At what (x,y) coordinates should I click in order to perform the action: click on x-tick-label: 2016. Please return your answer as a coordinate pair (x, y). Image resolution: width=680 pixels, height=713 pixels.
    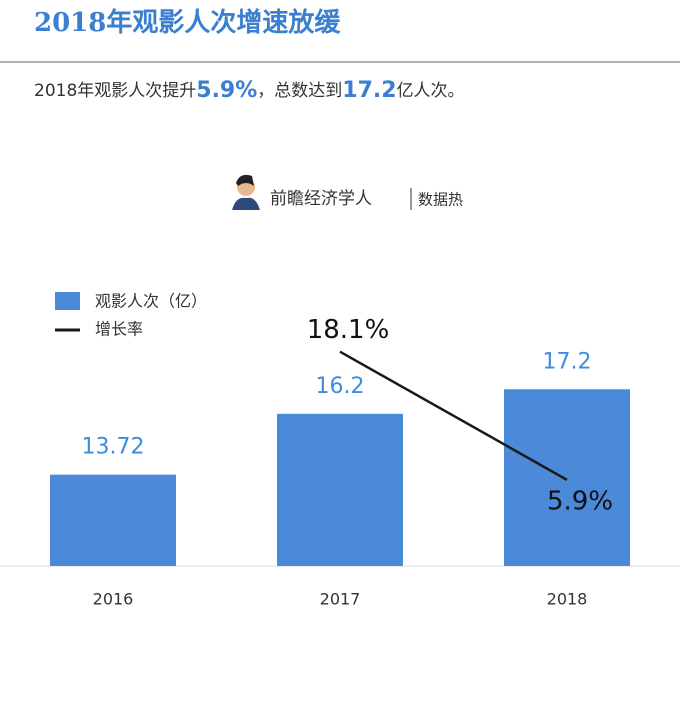
    Looking at the image, I should click on (113, 599).